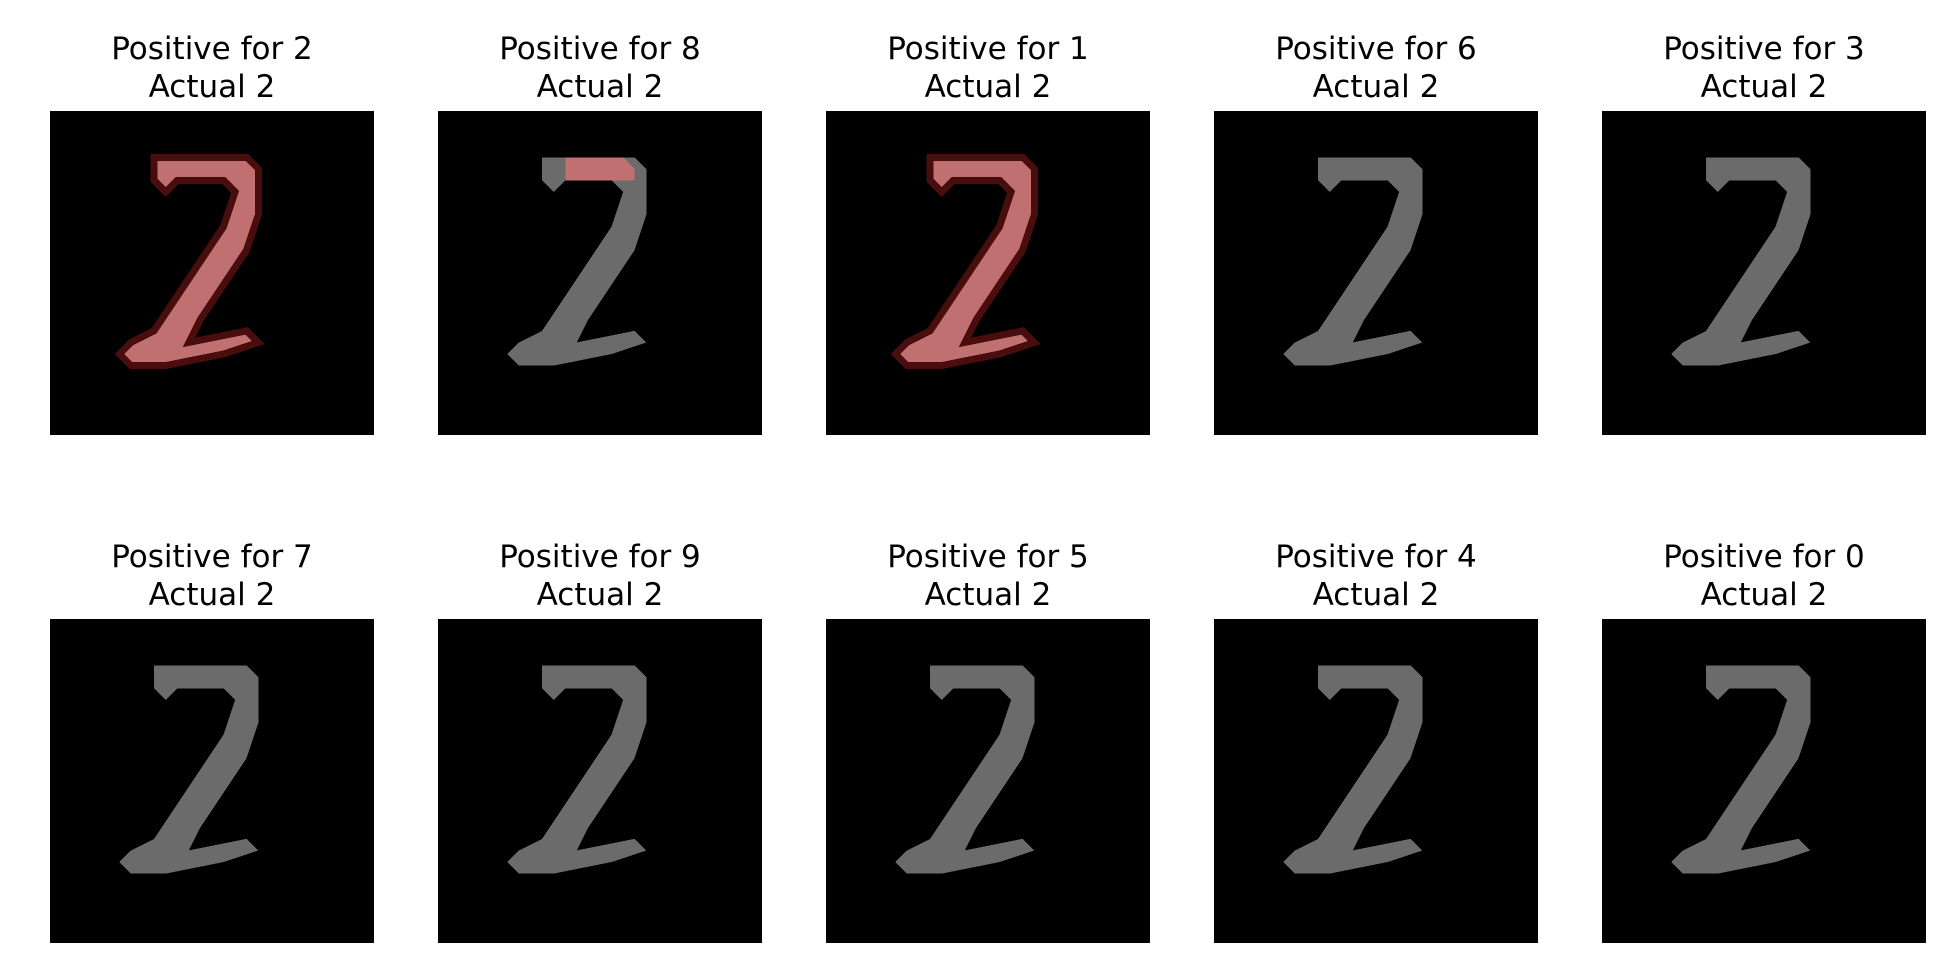 The image size is (1946, 978). I want to click on panel-title-line: Positive for 8, so click(600, 49).